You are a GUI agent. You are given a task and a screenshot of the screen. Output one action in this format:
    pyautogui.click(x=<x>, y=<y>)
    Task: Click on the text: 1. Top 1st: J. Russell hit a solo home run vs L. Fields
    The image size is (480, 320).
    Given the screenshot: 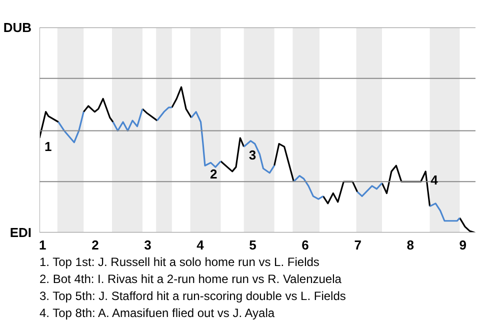 What is the action you would take?
    pyautogui.click(x=180, y=262)
    